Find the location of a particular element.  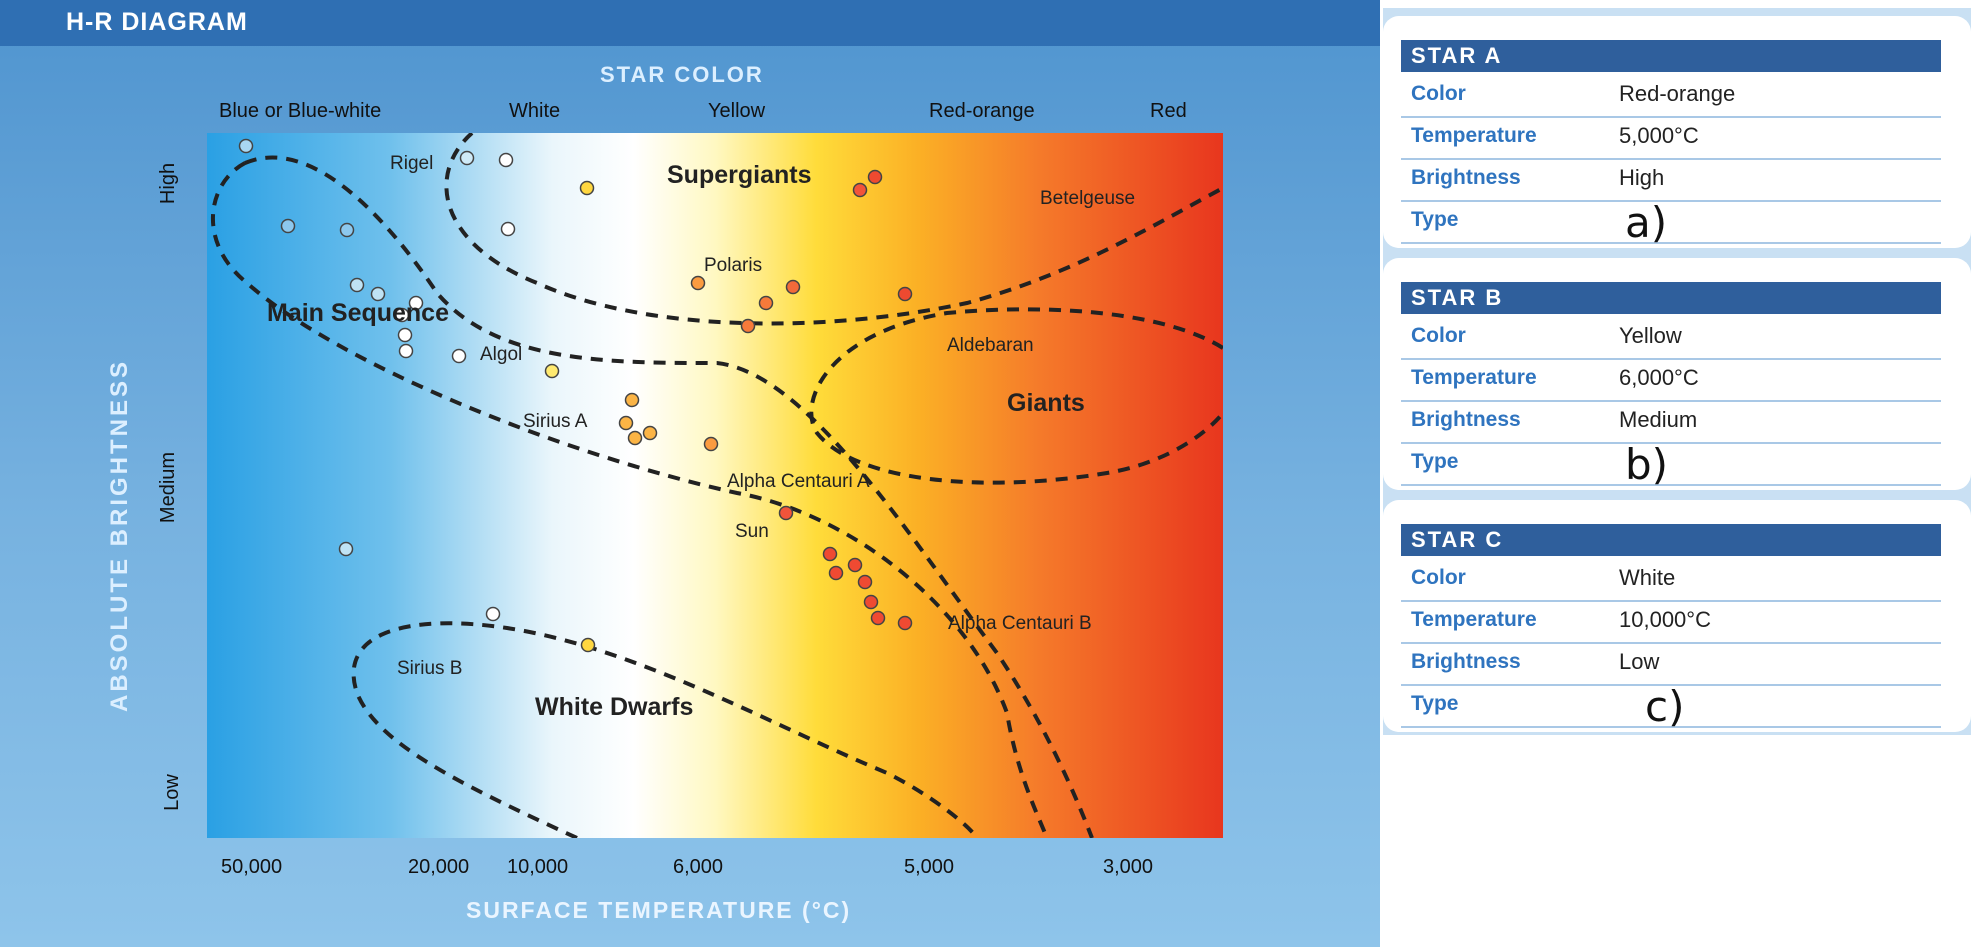

row-label: Color is located at coordinates (1438, 577).